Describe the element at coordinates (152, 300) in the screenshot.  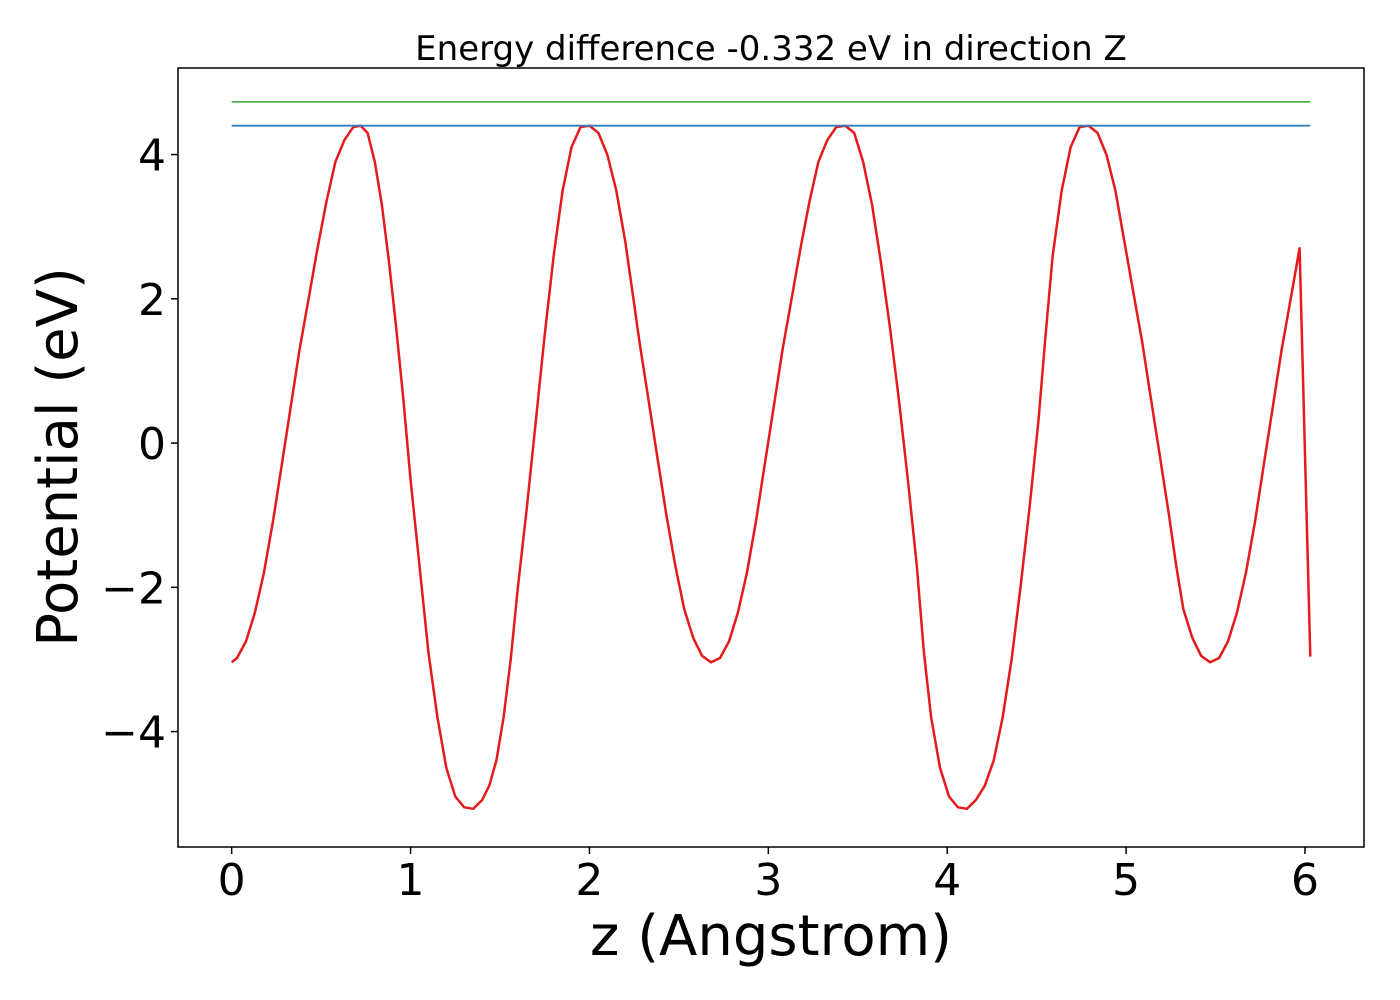
I see `y-tick-label: 2` at that location.